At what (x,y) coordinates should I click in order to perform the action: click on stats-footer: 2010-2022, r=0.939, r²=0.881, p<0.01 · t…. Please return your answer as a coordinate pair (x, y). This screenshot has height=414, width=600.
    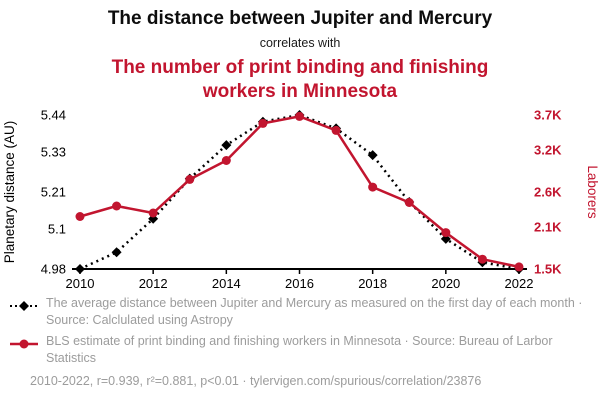
    Looking at the image, I should click on (256, 381).